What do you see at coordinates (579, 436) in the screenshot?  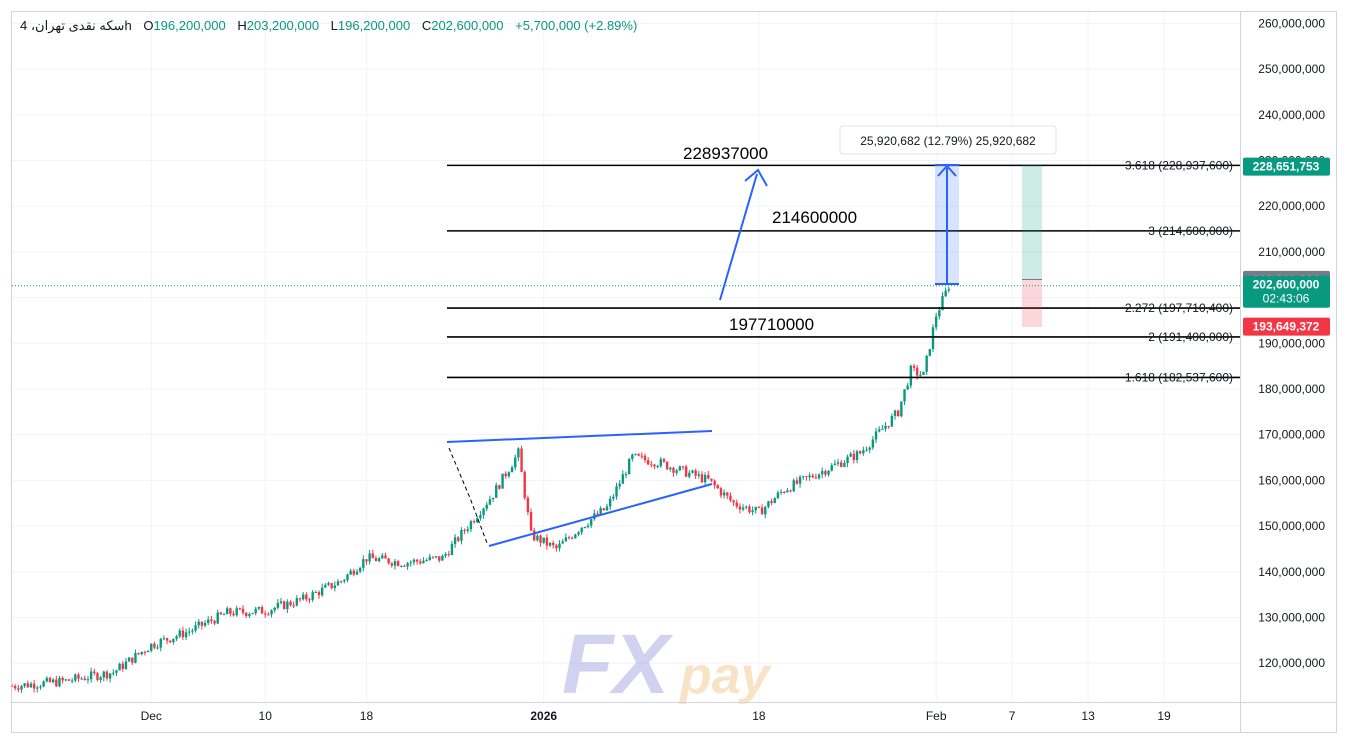 I see `channel-upper-trendline` at bounding box center [579, 436].